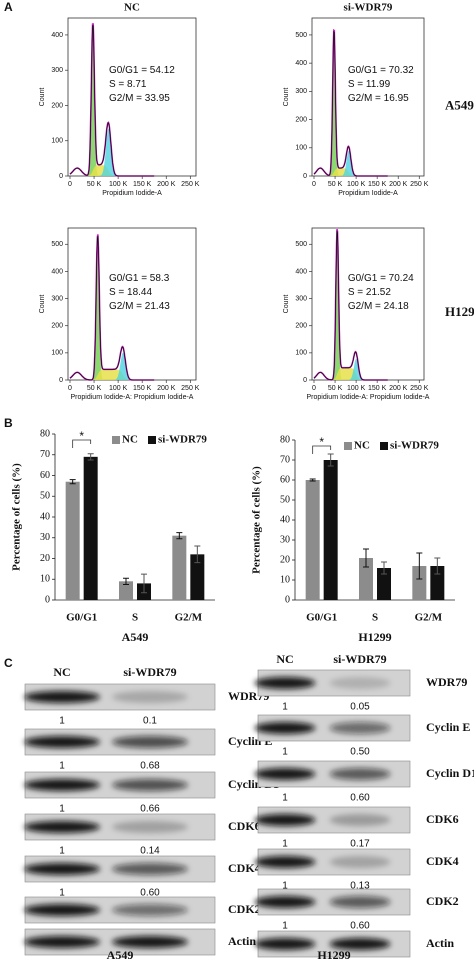 Image resolution: width=474 pixels, height=969 pixels. Describe the element at coordinates (150, 766) in the screenshot. I see `quantification: 0.68` at that location.